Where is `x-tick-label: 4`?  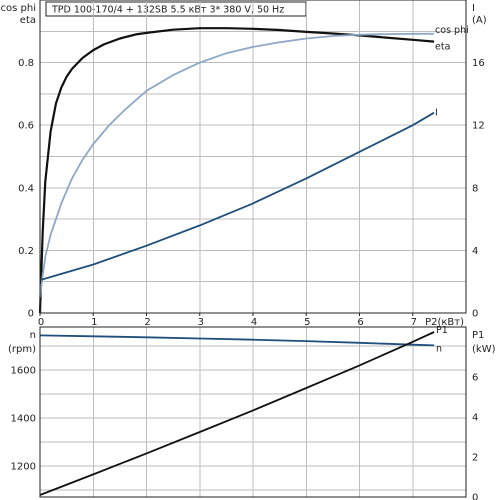
x-tick-label: 4 is located at coordinates (254, 322).